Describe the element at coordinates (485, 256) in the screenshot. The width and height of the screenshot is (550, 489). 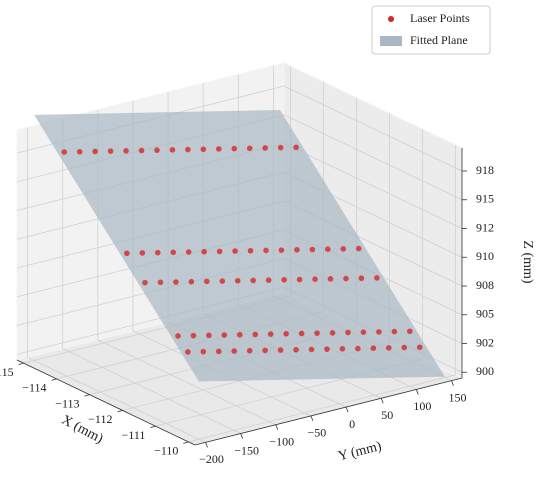
I see `z-tick-label: 910` at that location.